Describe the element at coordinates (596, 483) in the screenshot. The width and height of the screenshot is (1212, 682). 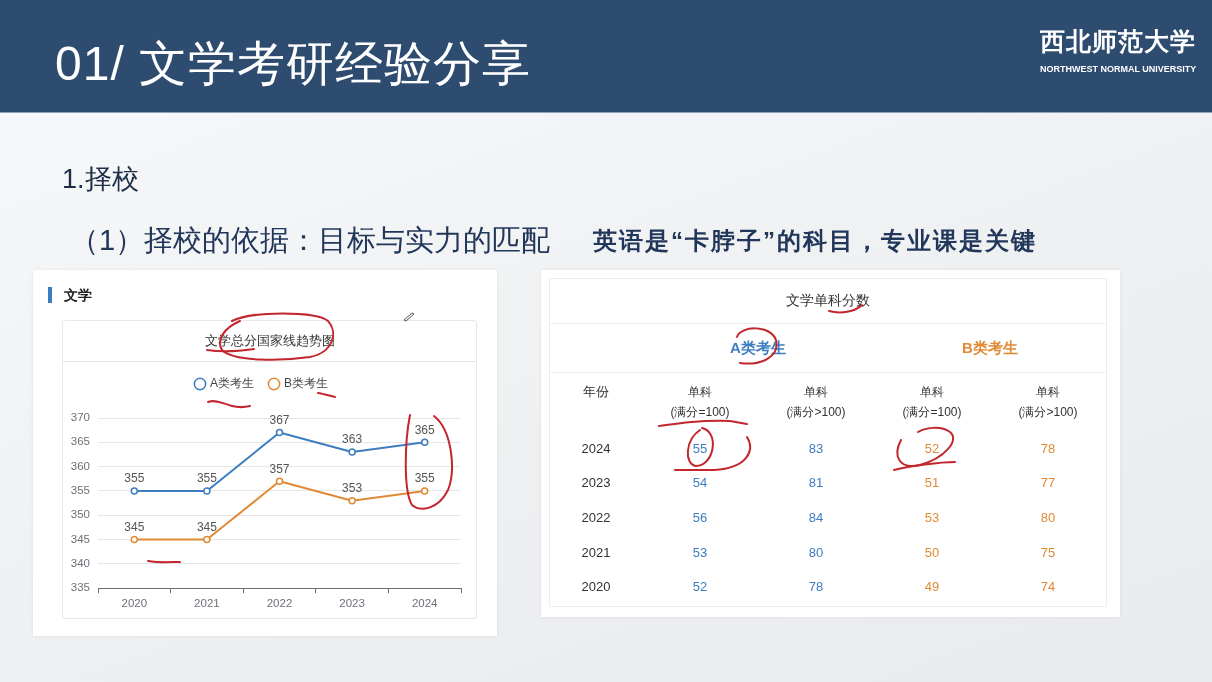
I see `y-tick-label: 2023` at that location.